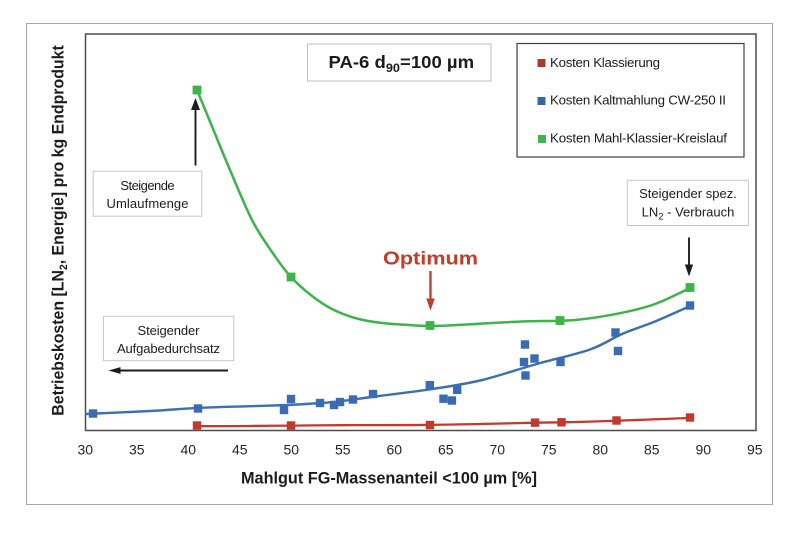 Image resolution: width=800 pixels, height=537 pixels. Describe the element at coordinates (343, 450) in the screenshot. I see `svg-text: 55` at that location.